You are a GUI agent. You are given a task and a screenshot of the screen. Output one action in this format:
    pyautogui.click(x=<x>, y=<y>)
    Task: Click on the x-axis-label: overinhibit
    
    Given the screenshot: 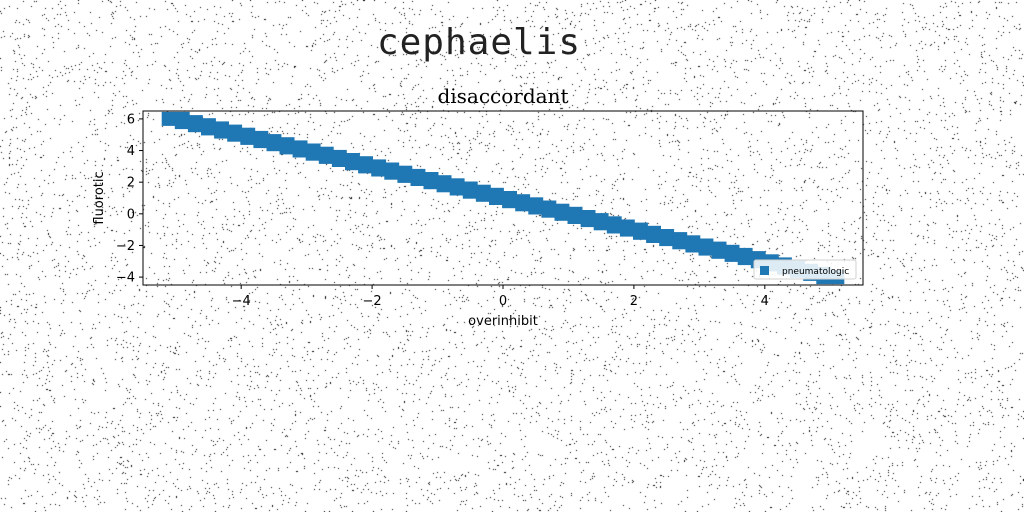 What is the action you would take?
    pyautogui.click(x=503, y=321)
    